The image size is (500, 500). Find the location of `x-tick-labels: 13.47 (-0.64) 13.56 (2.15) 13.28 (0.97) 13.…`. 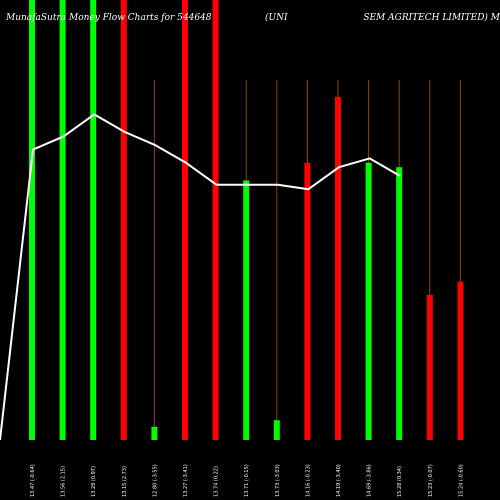

x-tick-labels: 13.47 (-0.64) 13.56 (2.15) 13.28 (0.97) 13.… is located at coordinates (247, 480).